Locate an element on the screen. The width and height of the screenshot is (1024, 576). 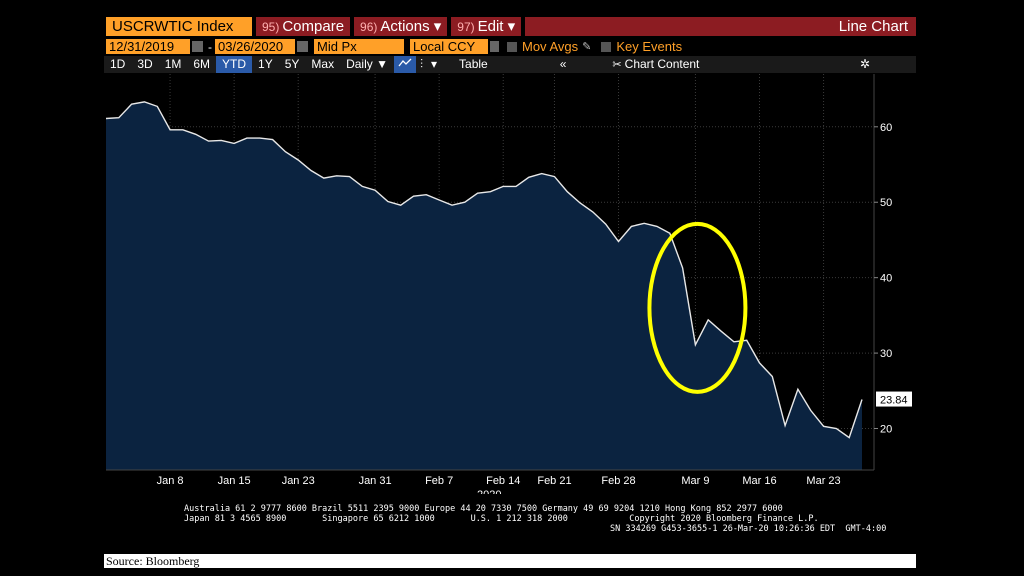
currency-select: Local CCY is located at coordinates (449, 46).